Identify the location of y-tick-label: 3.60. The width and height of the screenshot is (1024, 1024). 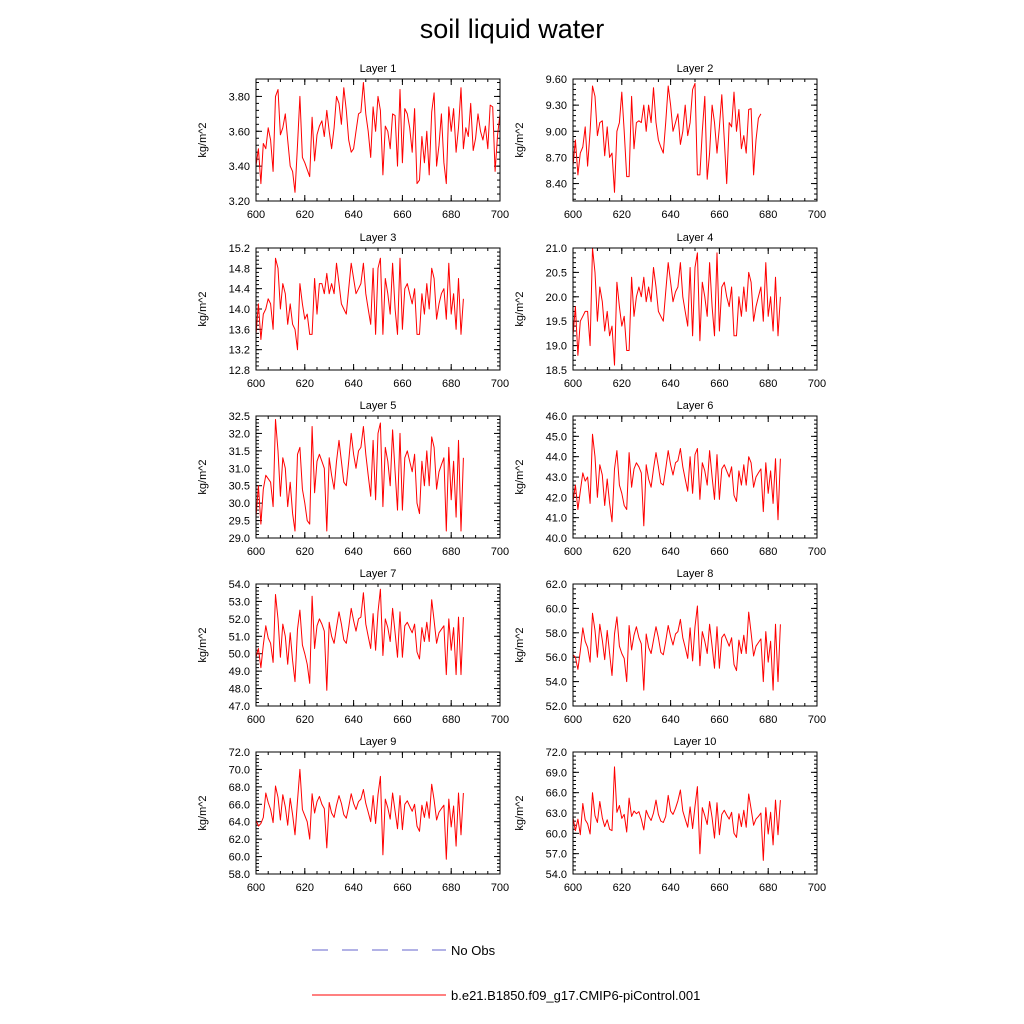
(239, 132).